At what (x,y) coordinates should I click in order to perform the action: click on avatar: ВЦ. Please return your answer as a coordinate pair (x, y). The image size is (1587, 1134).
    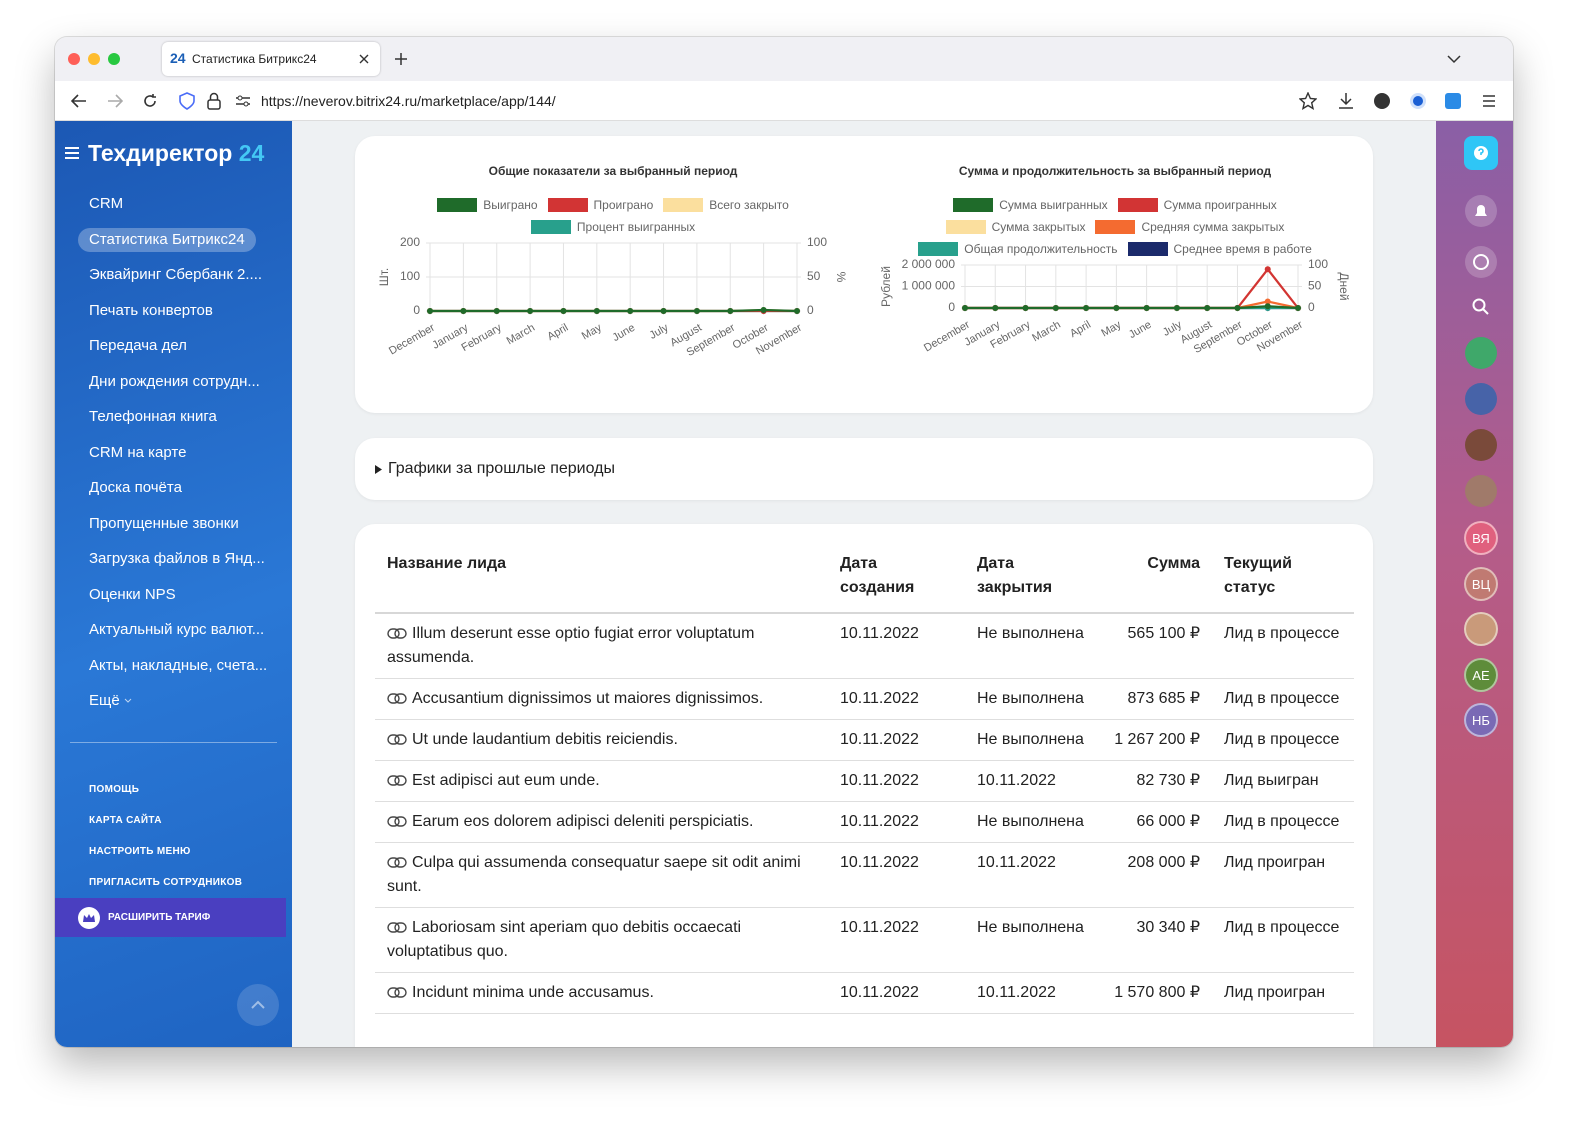
    Looking at the image, I should click on (1481, 584).